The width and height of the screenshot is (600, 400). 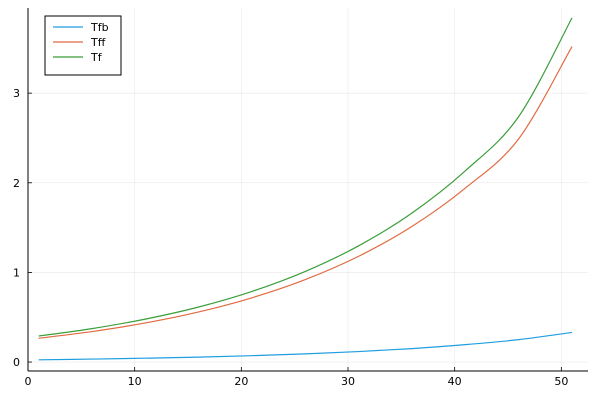 What do you see at coordinates (98, 42) in the screenshot?
I see `legend-label-tff: Tff` at bounding box center [98, 42].